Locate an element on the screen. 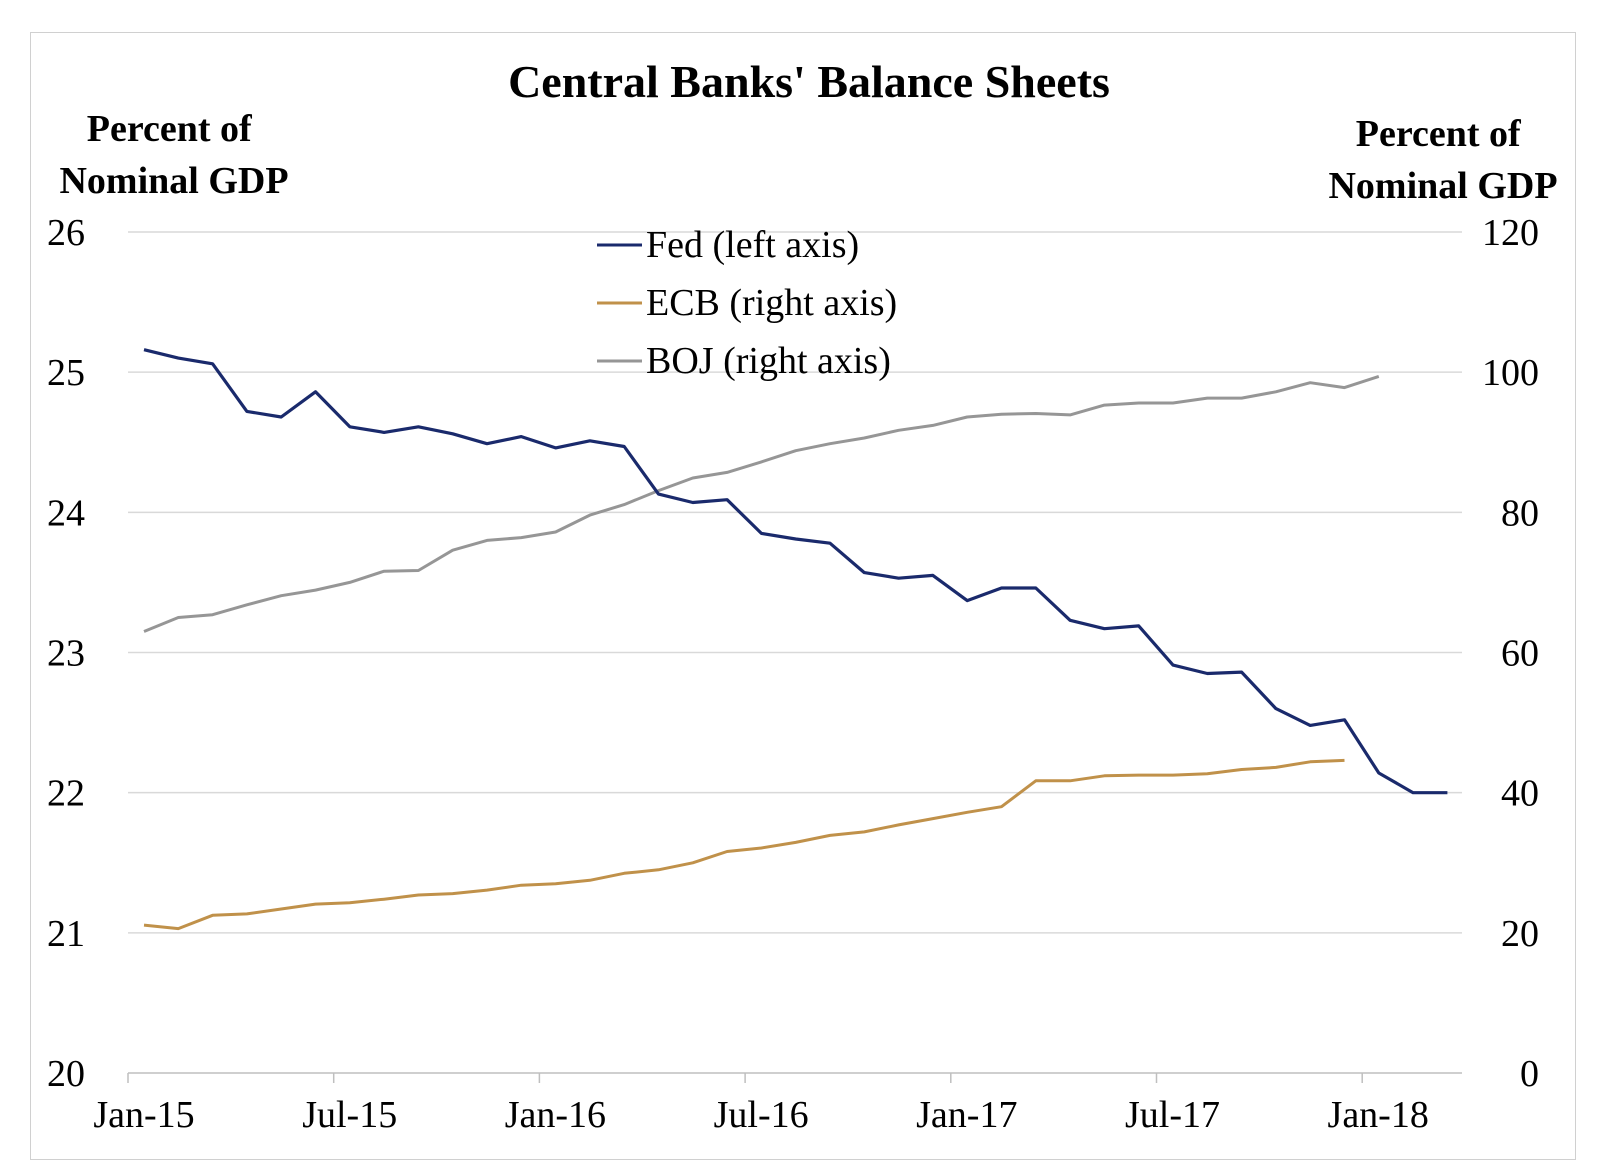  left-tick-label: 25 is located at coordinates (66, 373).